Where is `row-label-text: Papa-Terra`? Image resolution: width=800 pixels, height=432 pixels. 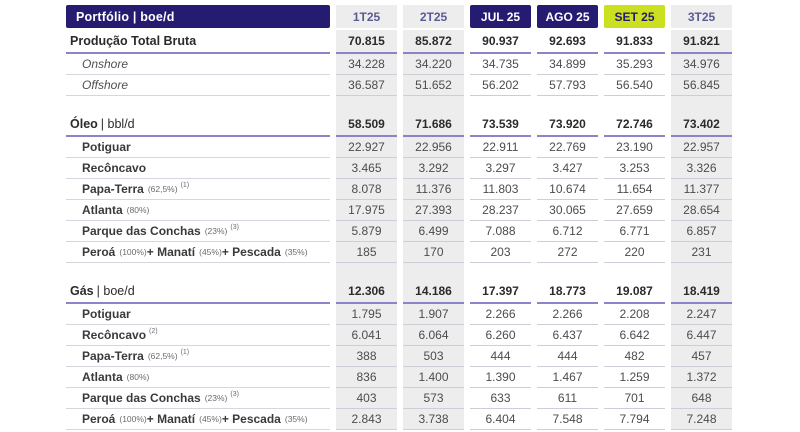
row-label-text: Papa-Terra is located at coordinates (113, 189).